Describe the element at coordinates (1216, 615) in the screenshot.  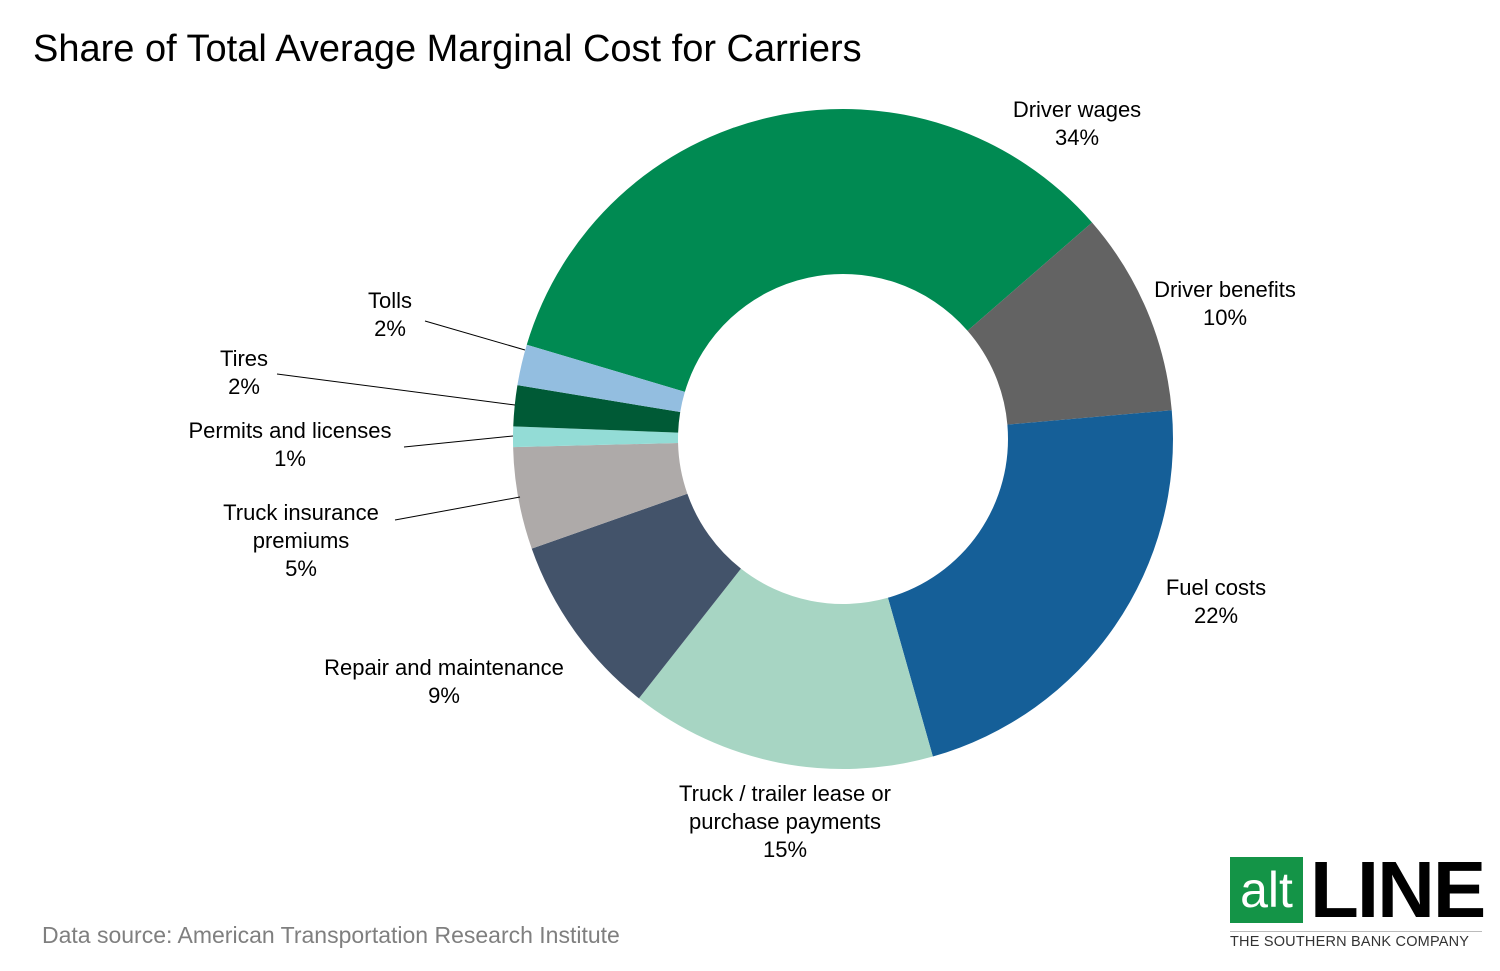
I see `slice-value-label: 22%` at that location.